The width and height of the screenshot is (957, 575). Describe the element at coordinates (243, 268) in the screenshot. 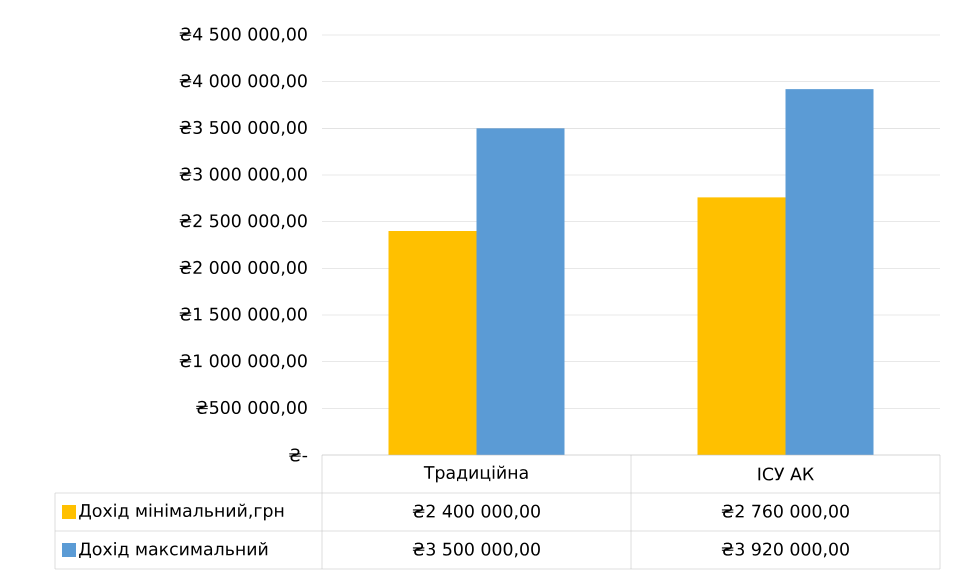

I see `y-tick-label: ₴2 000 000,00` at that location.